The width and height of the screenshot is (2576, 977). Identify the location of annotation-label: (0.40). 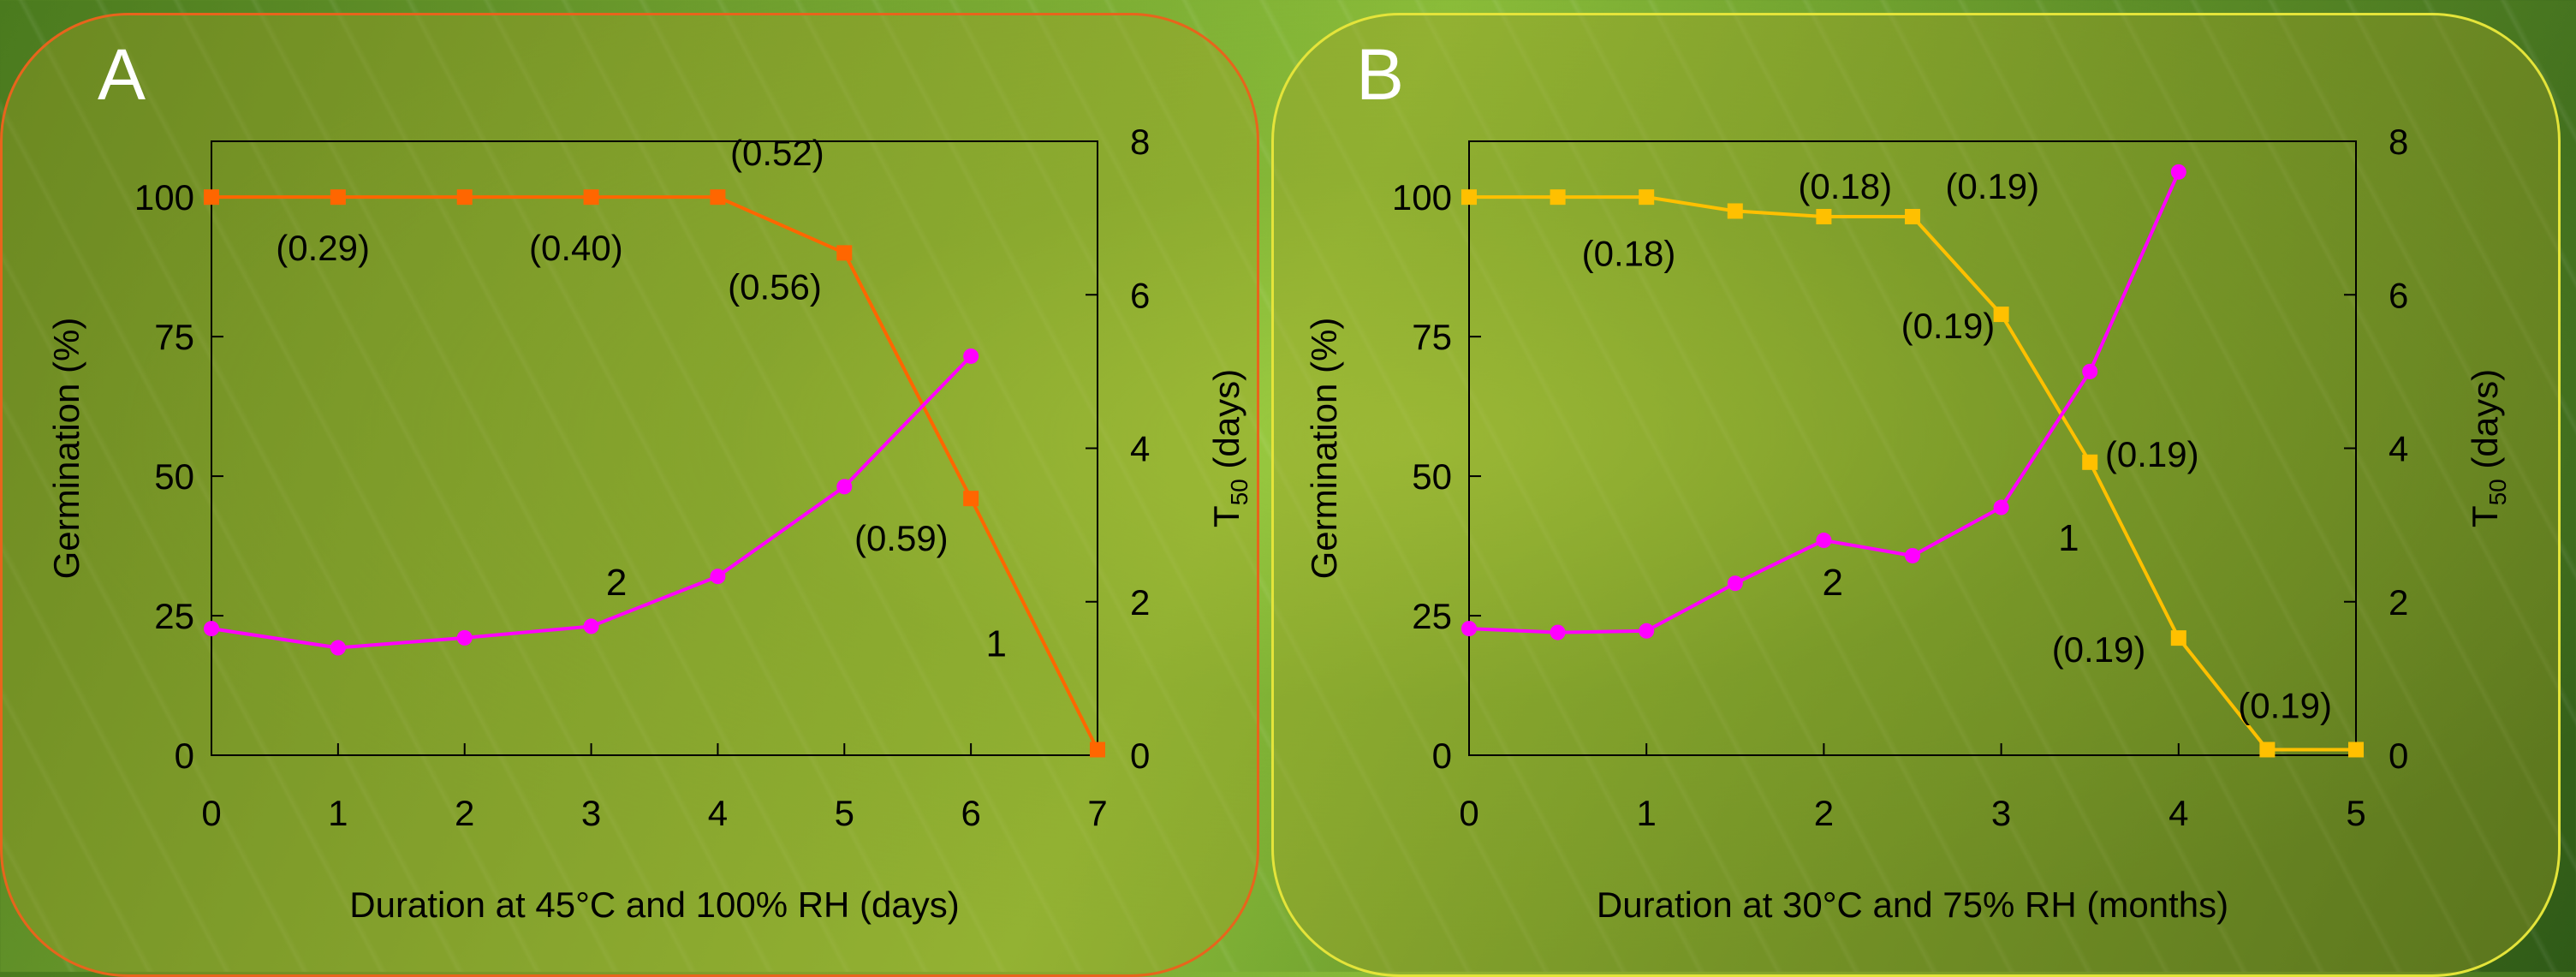
(576, 248).